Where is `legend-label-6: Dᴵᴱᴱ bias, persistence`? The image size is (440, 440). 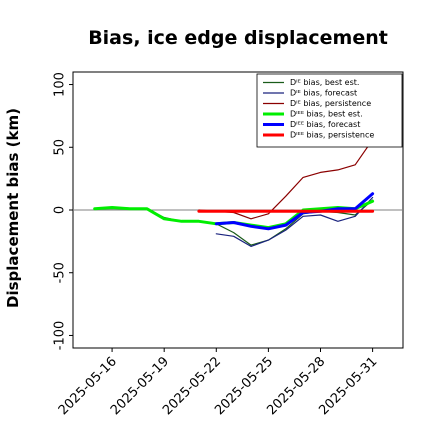
legend-label-6: Dᴵᴱᴱ bias, persistence is located at coordinates (332, 135).